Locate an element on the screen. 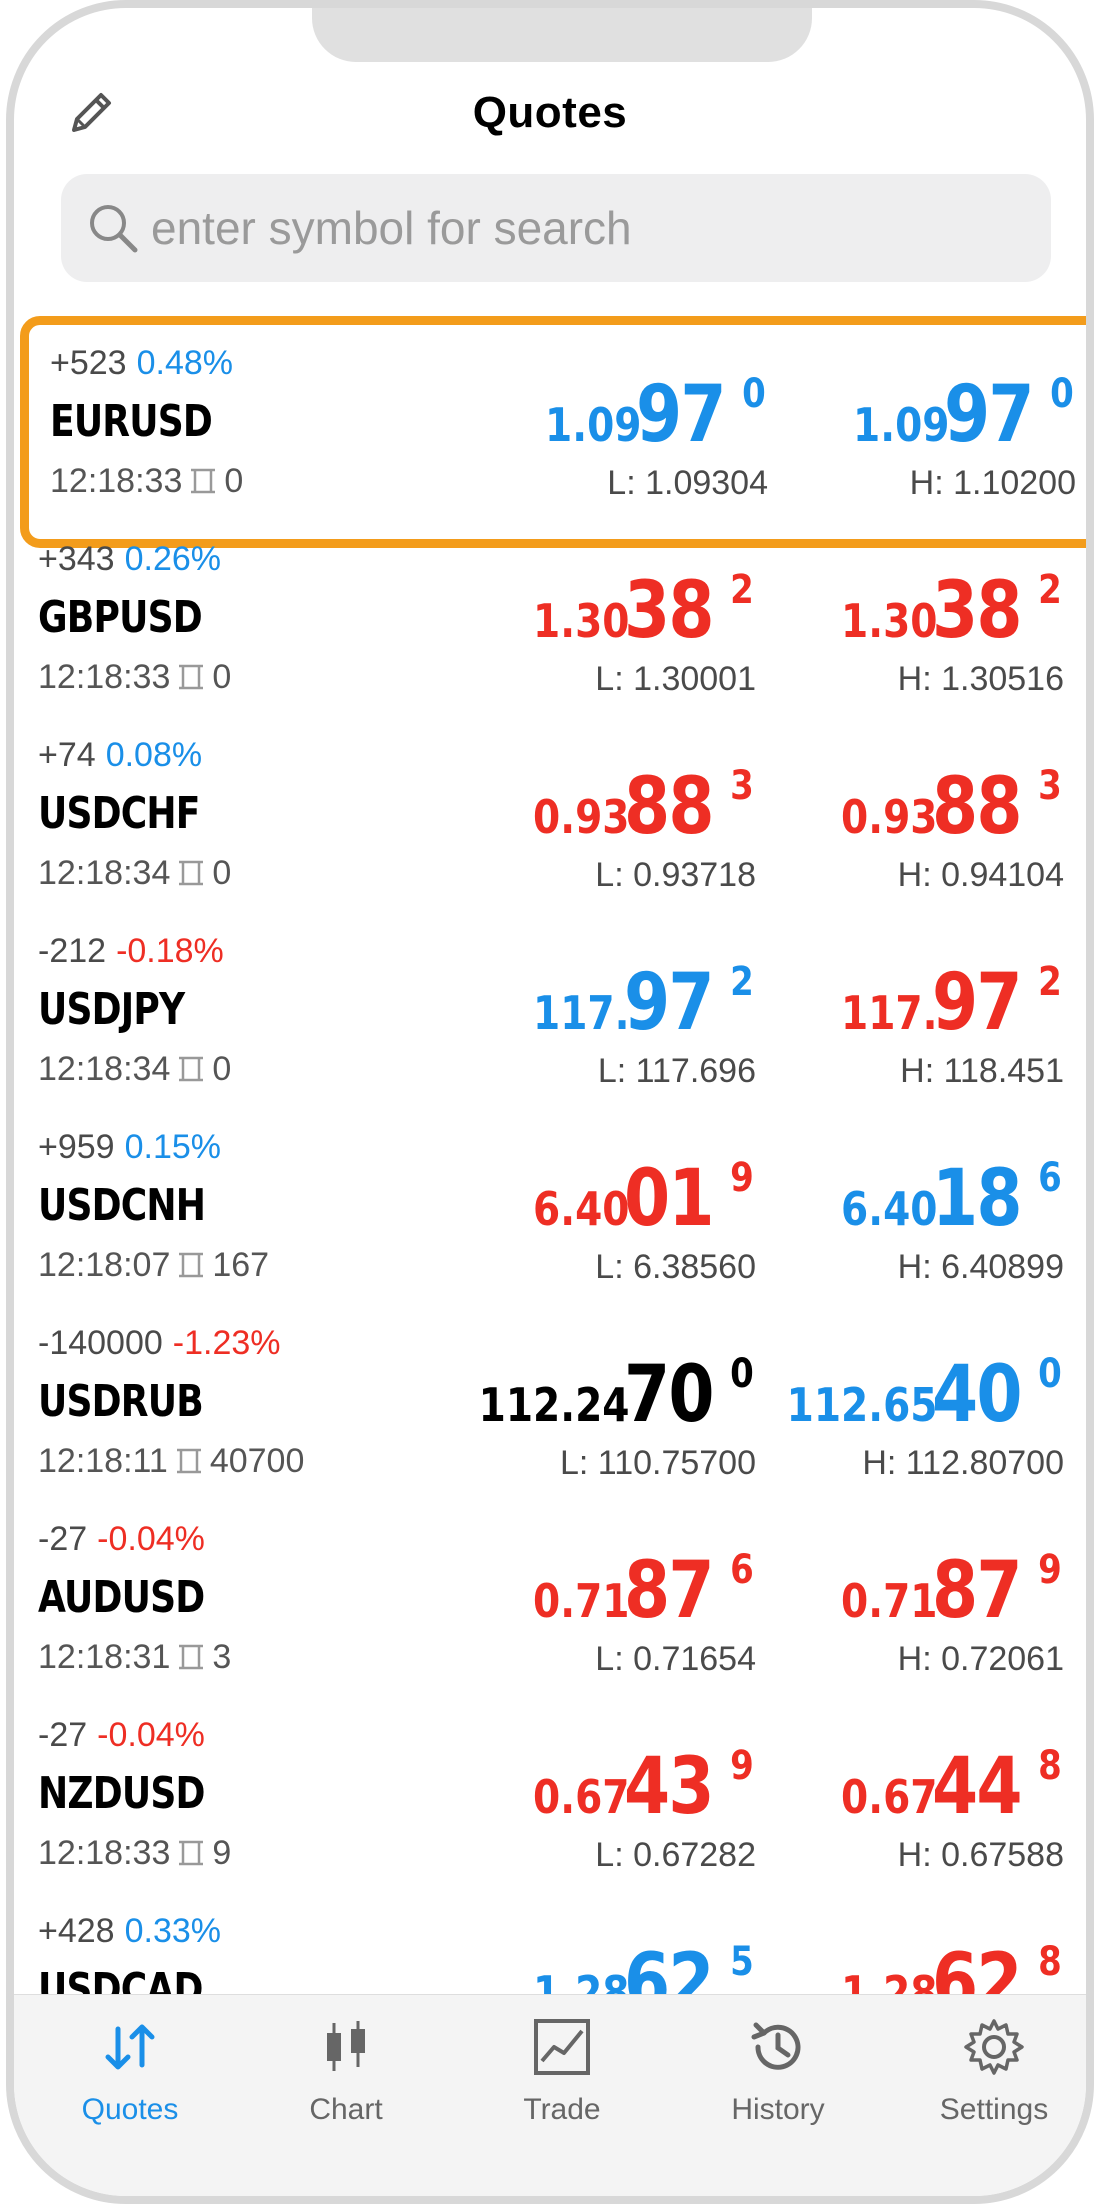 The height and width of the screenshot is (2210, 1100). spread-value: 9 is located at coordinates (222, 1853).